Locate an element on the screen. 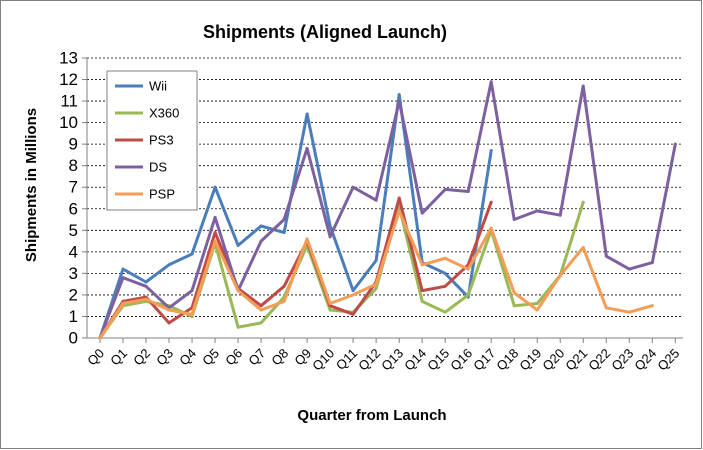 Image resolution: width=703 pixels, height=450 pixels. y-tick-label: 1 is located at coordinates (73, 316).